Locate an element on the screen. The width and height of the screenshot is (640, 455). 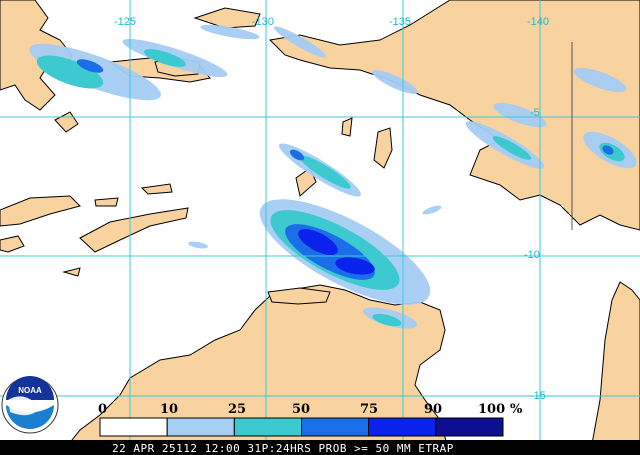
legend-tick-75: 75 is located at coordinates (369, 409).